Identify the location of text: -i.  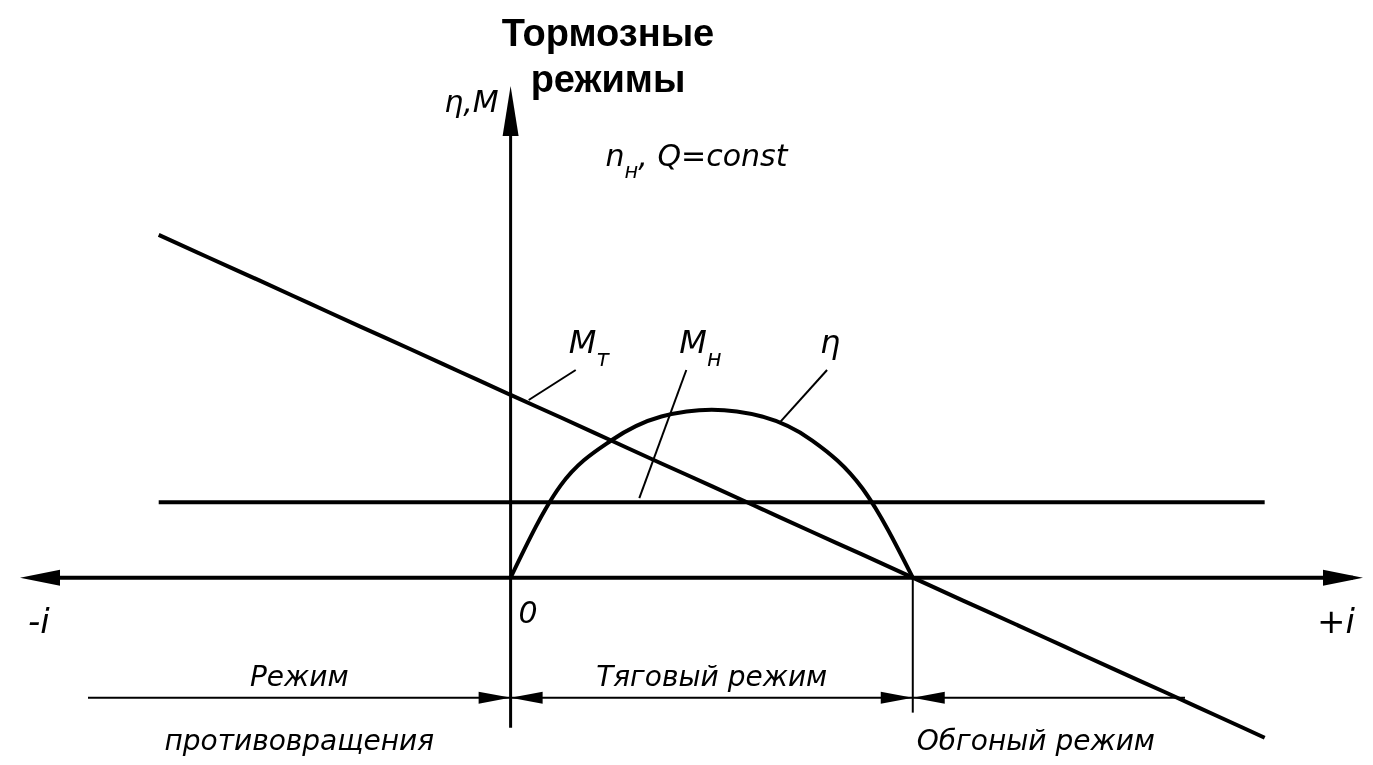
(39, 620).